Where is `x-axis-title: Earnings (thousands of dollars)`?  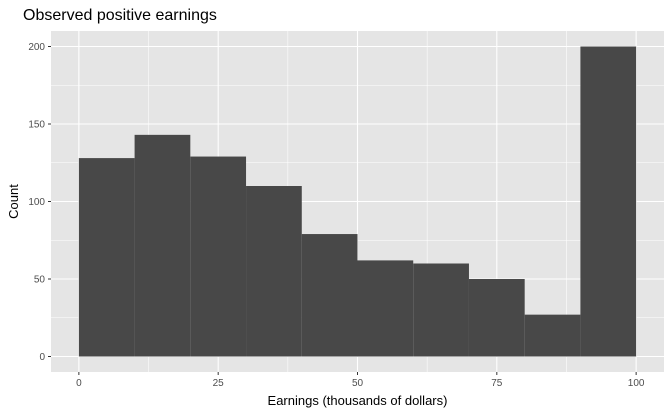 x-axis-title: Earnings (thousands of dollars) is located at coordinates (358, 400).